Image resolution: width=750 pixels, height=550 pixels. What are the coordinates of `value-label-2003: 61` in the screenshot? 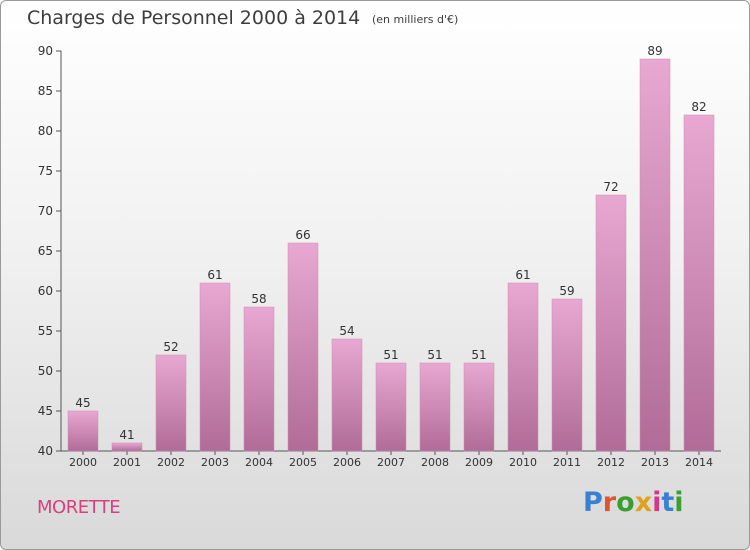 It's located at (214, 275).